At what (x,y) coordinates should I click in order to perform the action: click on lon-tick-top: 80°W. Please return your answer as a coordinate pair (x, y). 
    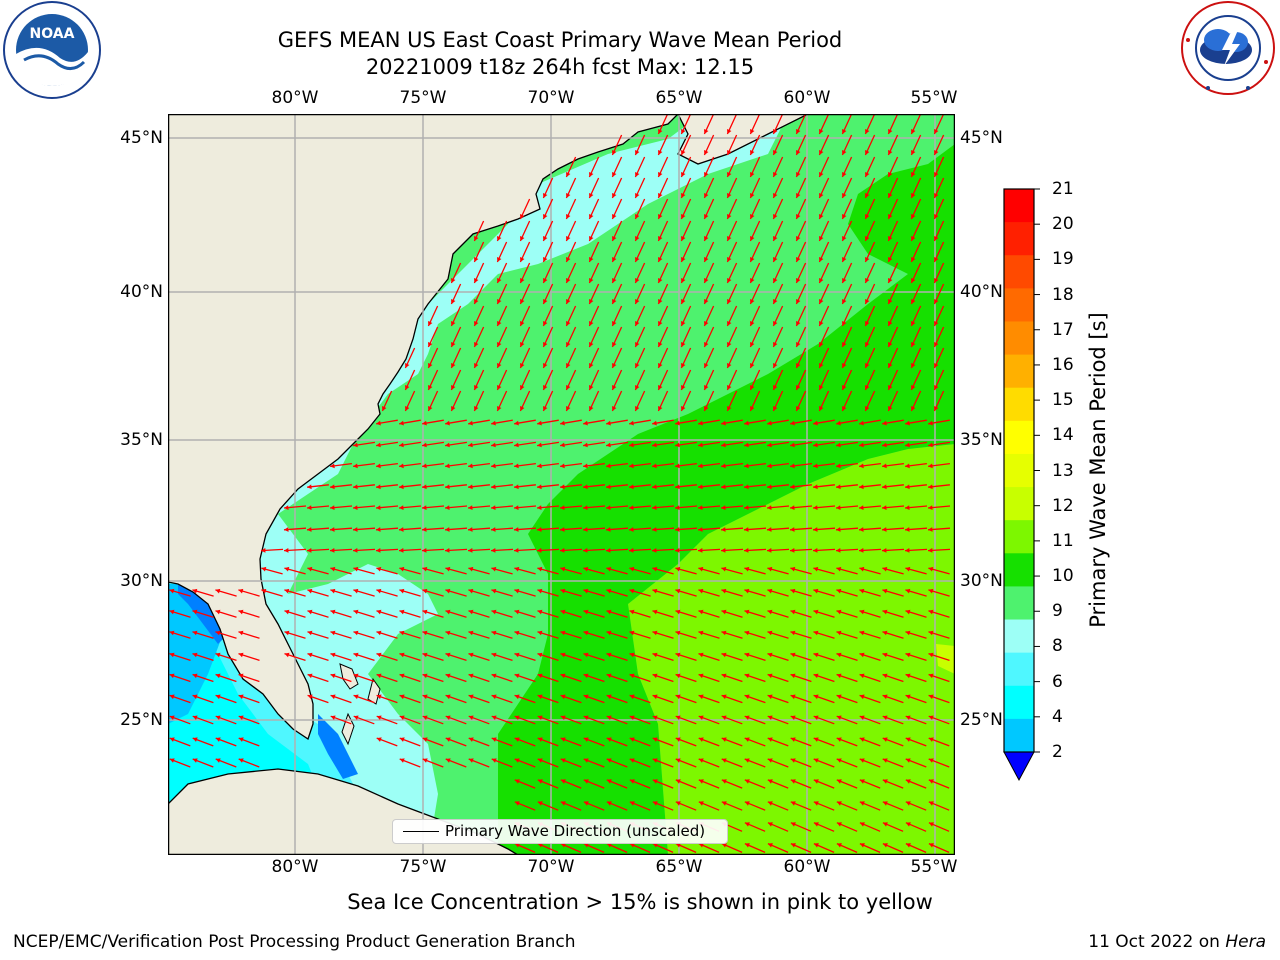
    Looking at the image, I should click on (295, 98).